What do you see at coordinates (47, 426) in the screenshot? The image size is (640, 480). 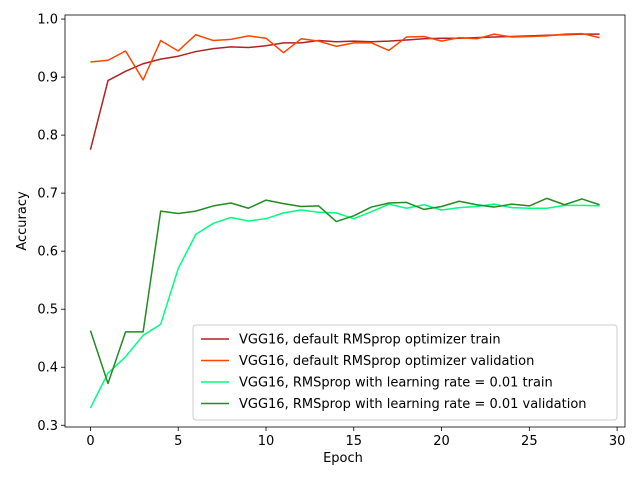 I see `y-tick-label: 0.3` at bounding box center [47, 426].